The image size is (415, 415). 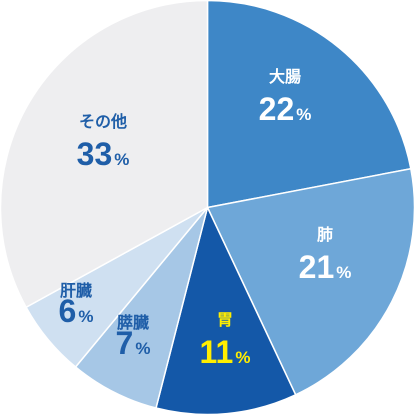 What do you see at coordinates (76, 290) in the screenshot?
I see `slice-name-label: 肝臓` at bounding box center [76, 290].